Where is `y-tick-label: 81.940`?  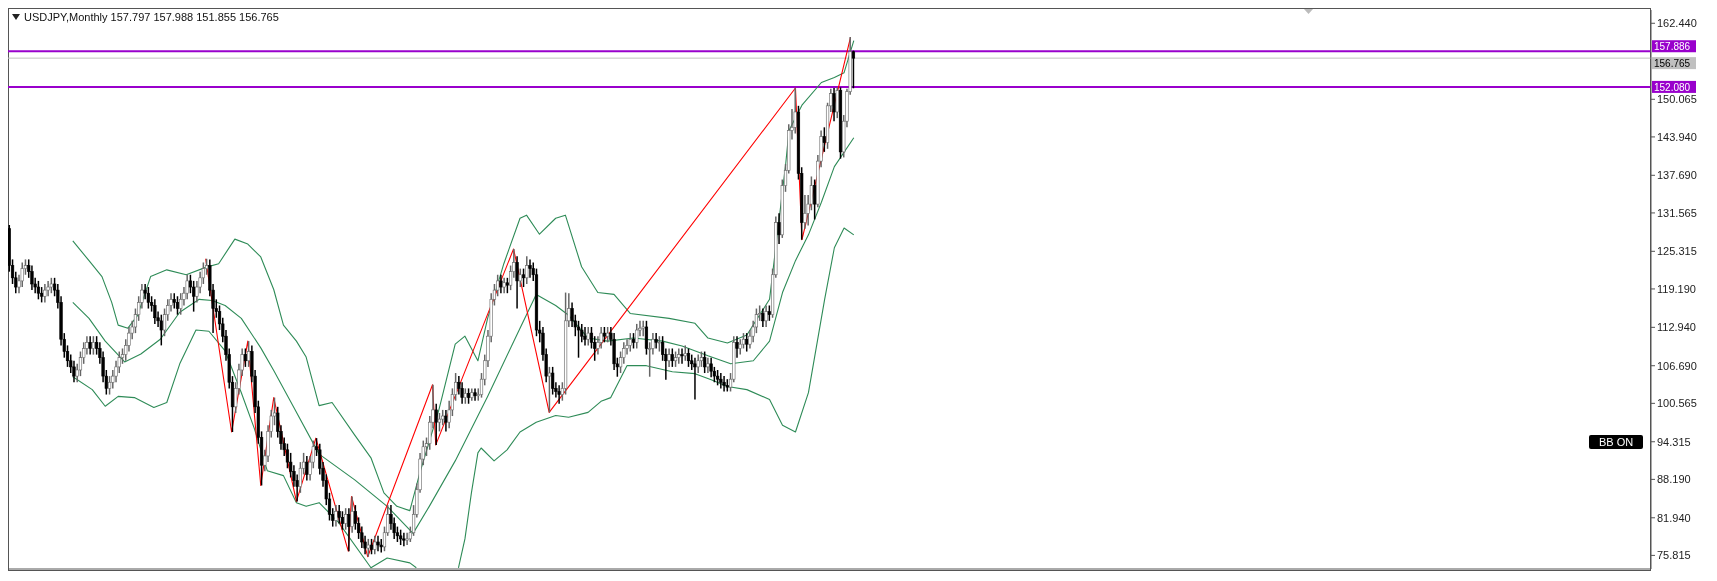 y-tick-label: 81.940 is located at coordinates (1674, 517).